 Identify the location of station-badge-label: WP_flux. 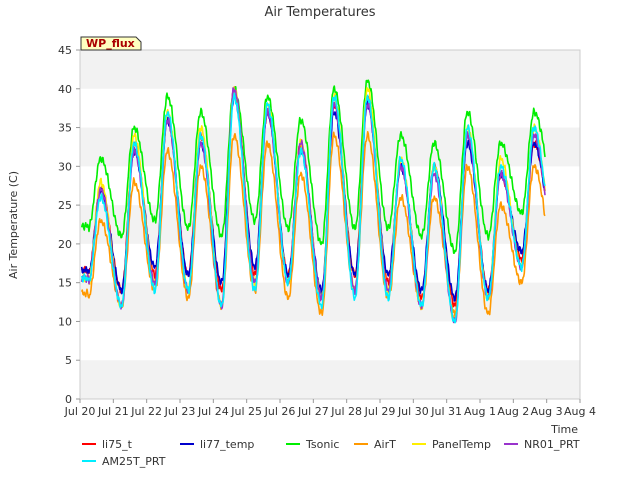
(110, 43).